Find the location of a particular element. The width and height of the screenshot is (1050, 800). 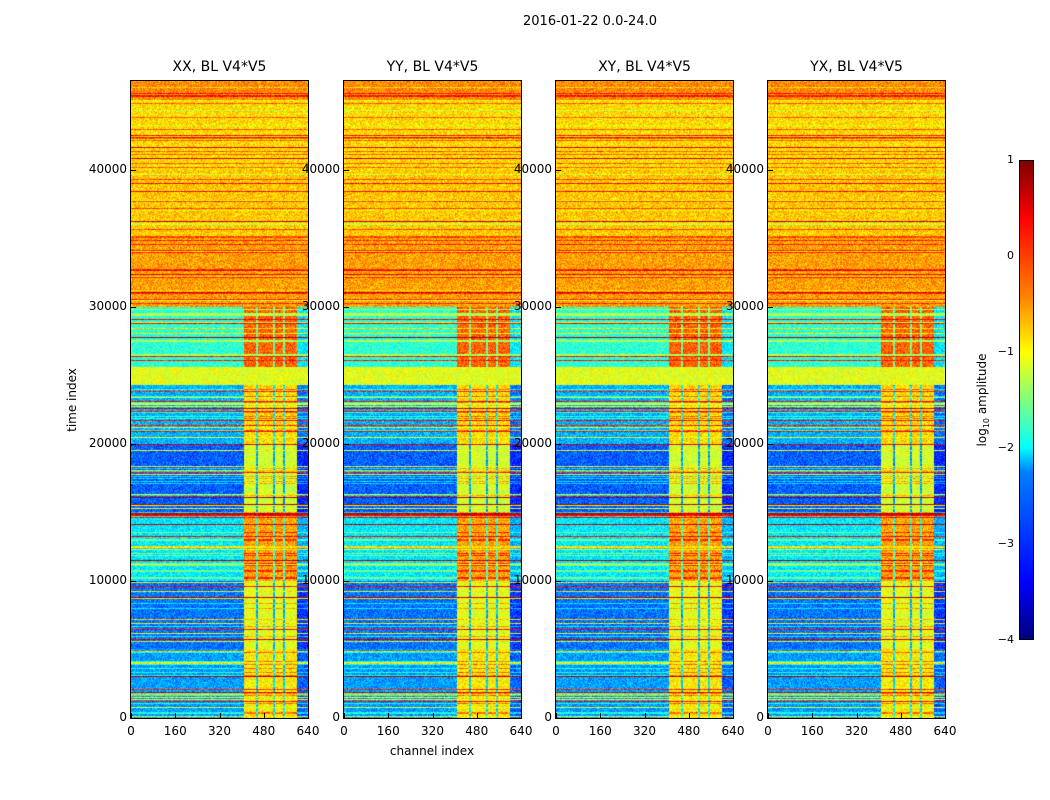

panel-1: XX, BL V4*V5 is located at coordinates (219, 389).